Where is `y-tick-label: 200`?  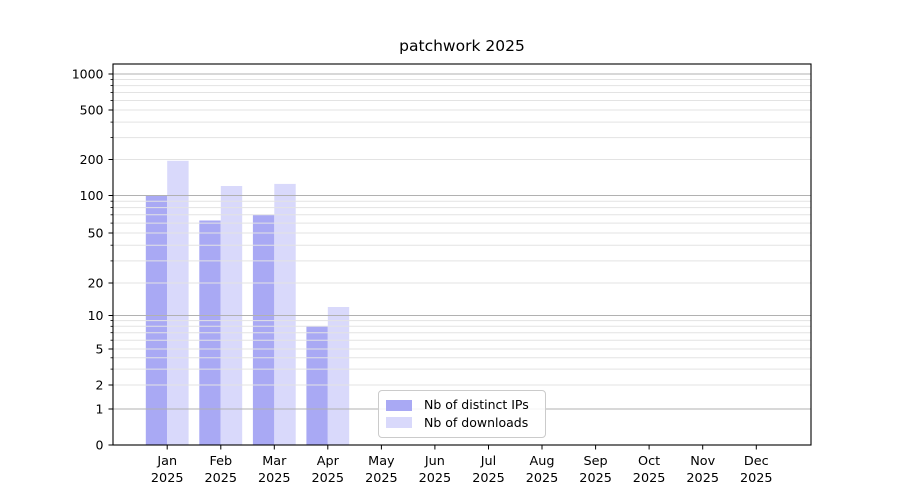 y-tick-label: 200 is located at coordinates (92, 159).